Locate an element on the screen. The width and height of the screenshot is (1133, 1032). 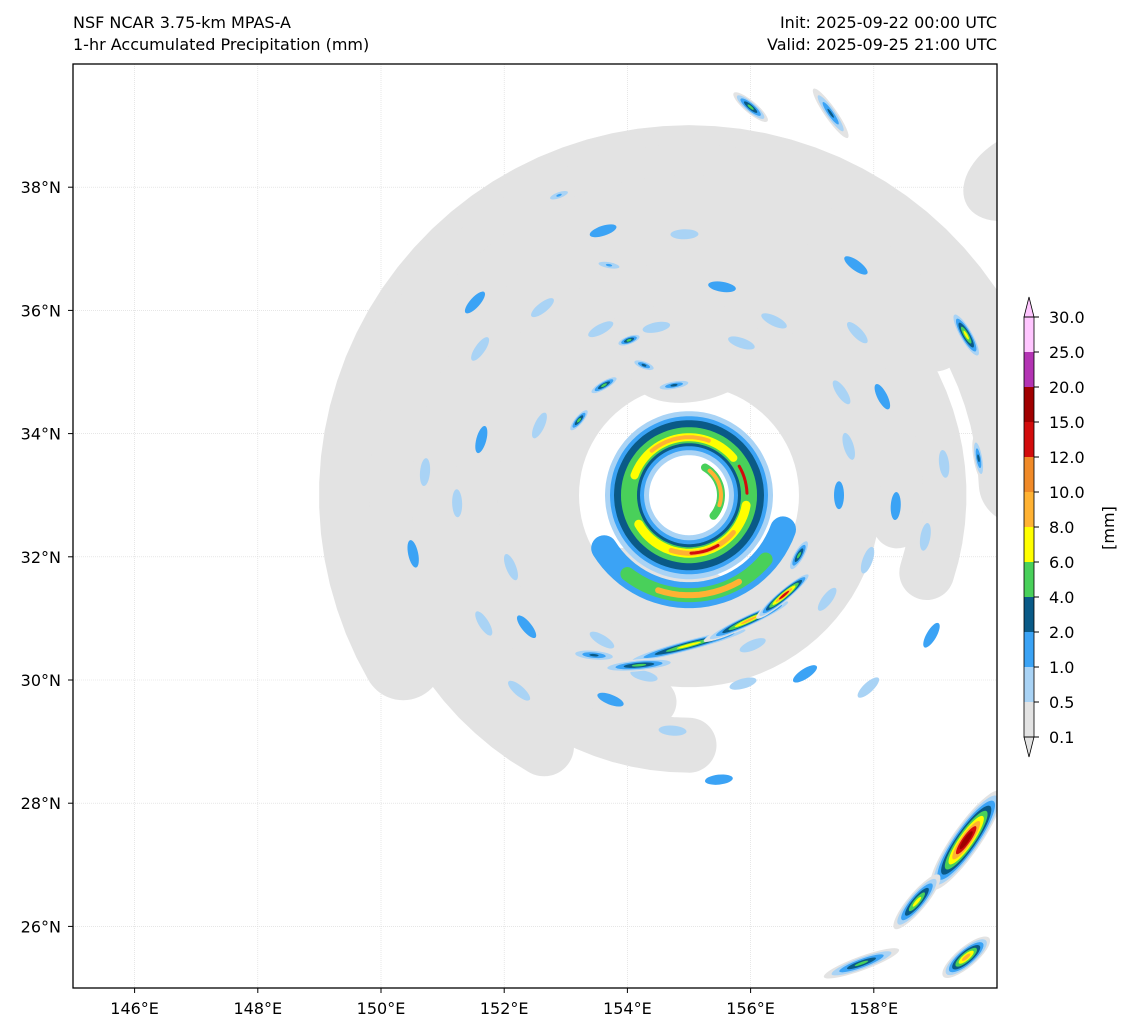
y-tick-label: 38°N is located at coordinates (41, 187).